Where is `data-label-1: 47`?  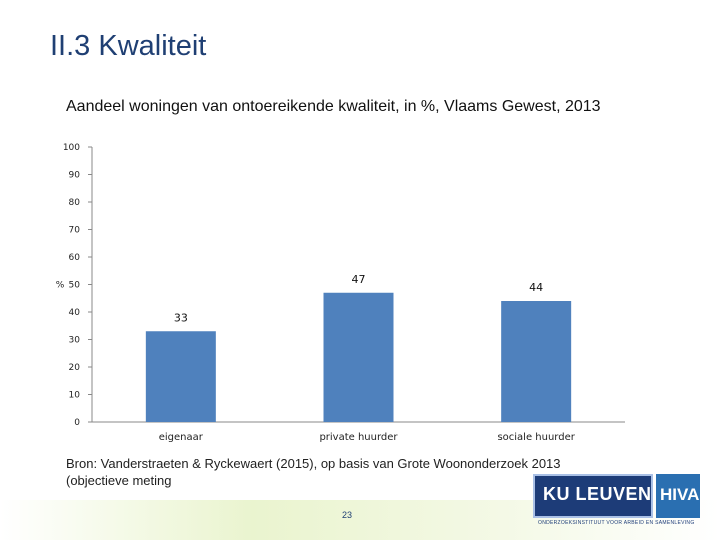
data-label-1: 47 is located at coordinates (359, 279).